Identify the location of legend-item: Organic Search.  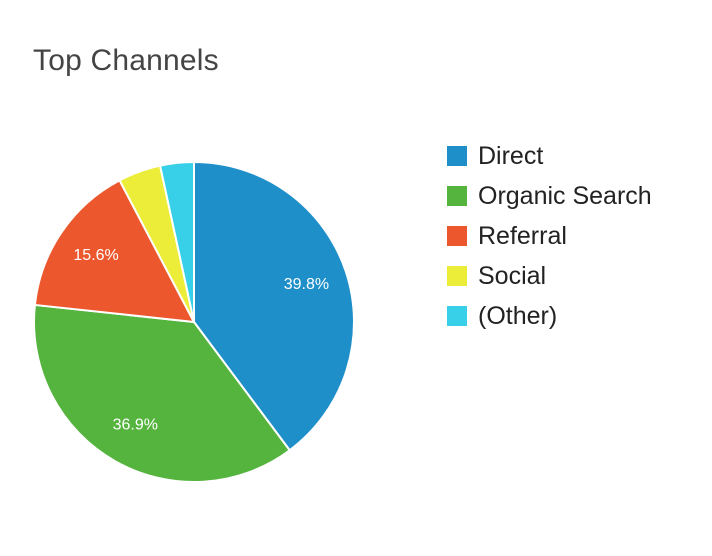
(549, 196).